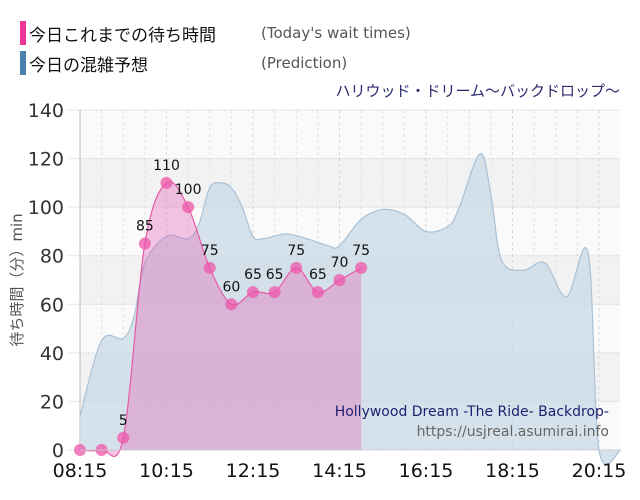 Image resolution: width=640 pixels, height=500 pixels. I want to click on legend-item-today: 今日これまでの待ち時間 (Today's wait times), so click(215, 33).